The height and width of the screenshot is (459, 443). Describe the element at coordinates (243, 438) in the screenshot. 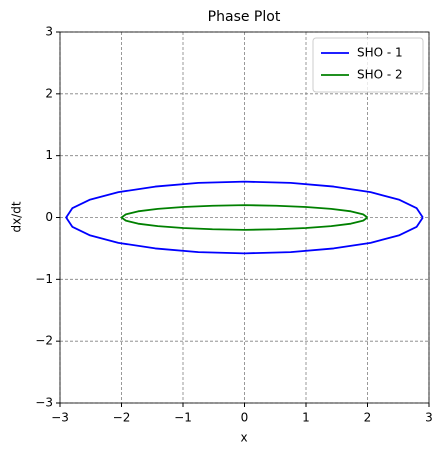

I see `x-axis-label: x` at that location.